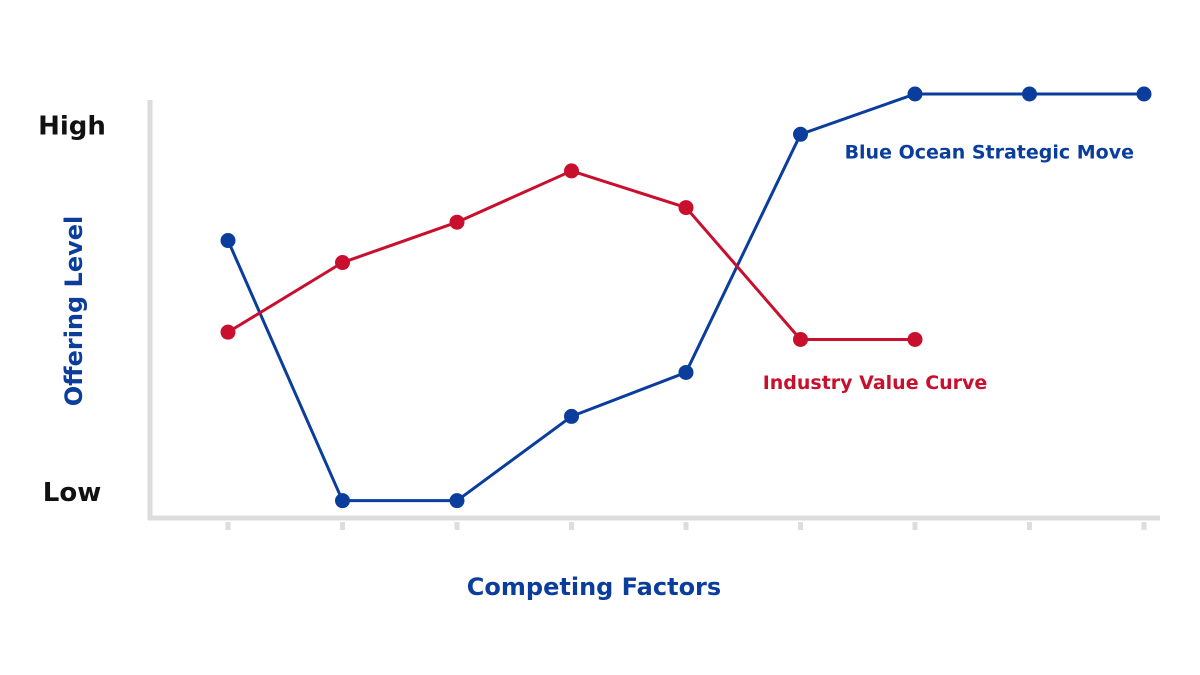 The height and width of the screenshot is (675, 1200). What do you see at coordinates (594, 587) in the screenshot?
I see `x-axis-title: Competing Factors` at bounding box center [594, 587].